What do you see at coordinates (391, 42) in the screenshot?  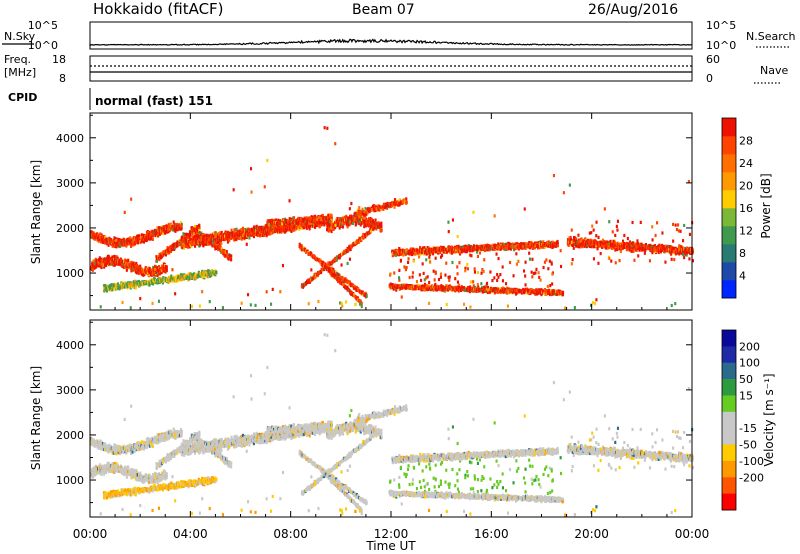 I see `nsky-trace` at bounding box center [391, 42].